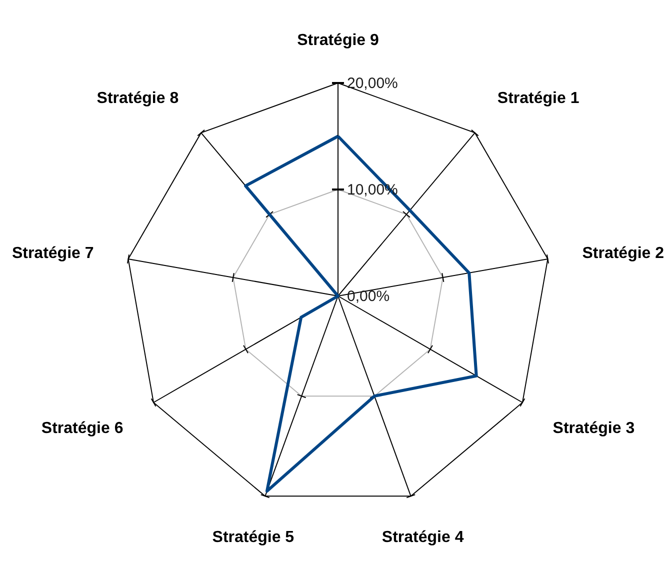 This screenshot has height=580, width=670. I want to click on y-tick-label: 20,00%, so click(372, 83).